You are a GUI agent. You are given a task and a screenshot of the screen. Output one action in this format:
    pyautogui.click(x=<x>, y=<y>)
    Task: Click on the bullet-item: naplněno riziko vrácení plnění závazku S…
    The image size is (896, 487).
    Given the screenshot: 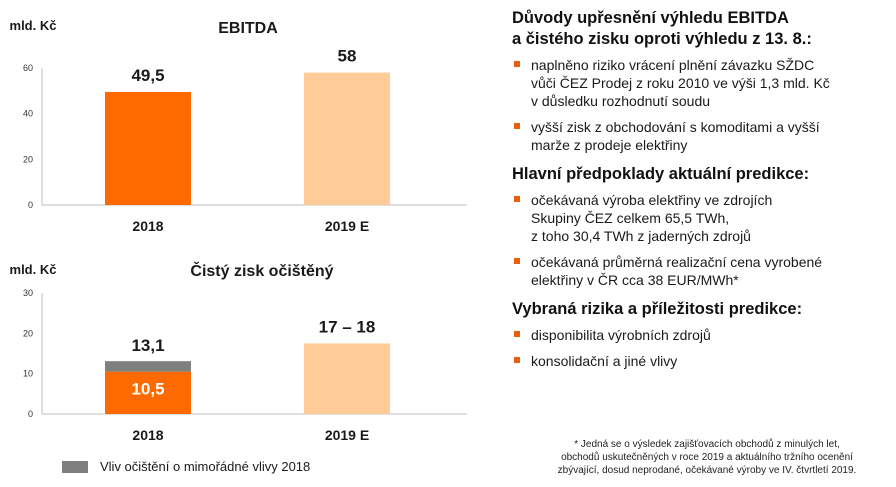 What is the action you would take?
    pyautogui.click(x=702, y=83)
    